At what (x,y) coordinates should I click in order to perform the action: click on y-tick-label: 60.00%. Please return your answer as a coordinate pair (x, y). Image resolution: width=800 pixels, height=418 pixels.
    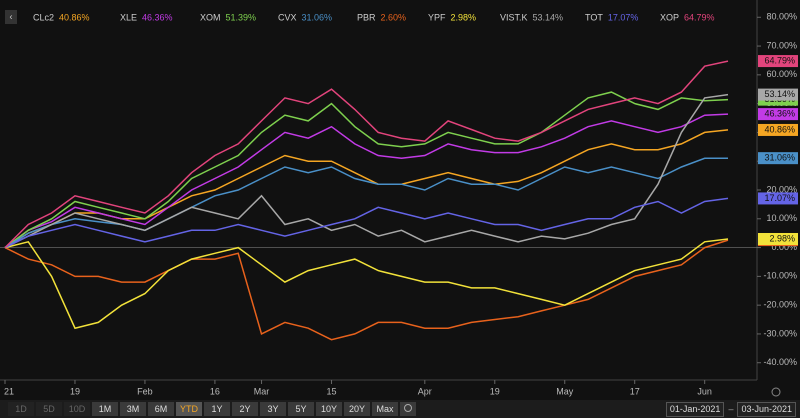
    Looking at the image, I should click on (781, 74).